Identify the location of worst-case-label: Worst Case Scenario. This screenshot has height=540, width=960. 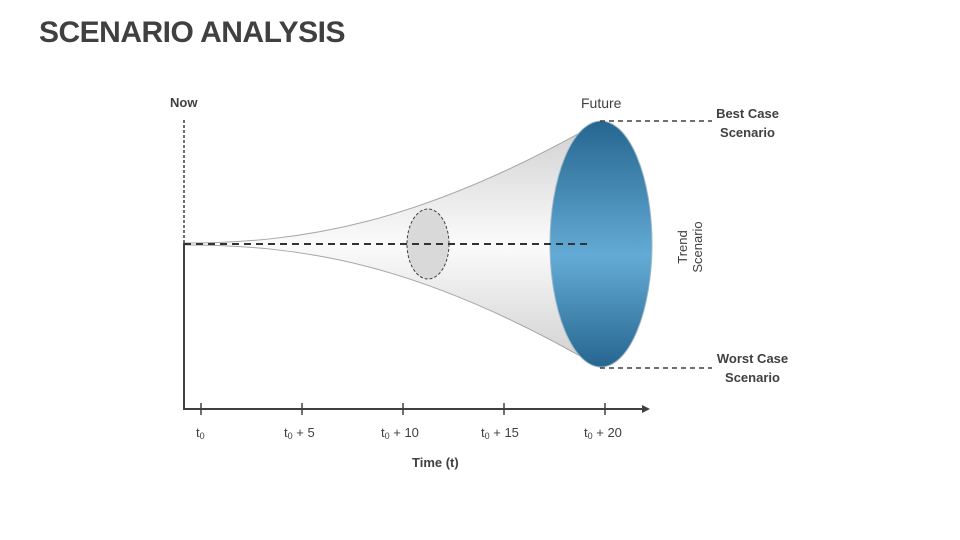
(752, 368).